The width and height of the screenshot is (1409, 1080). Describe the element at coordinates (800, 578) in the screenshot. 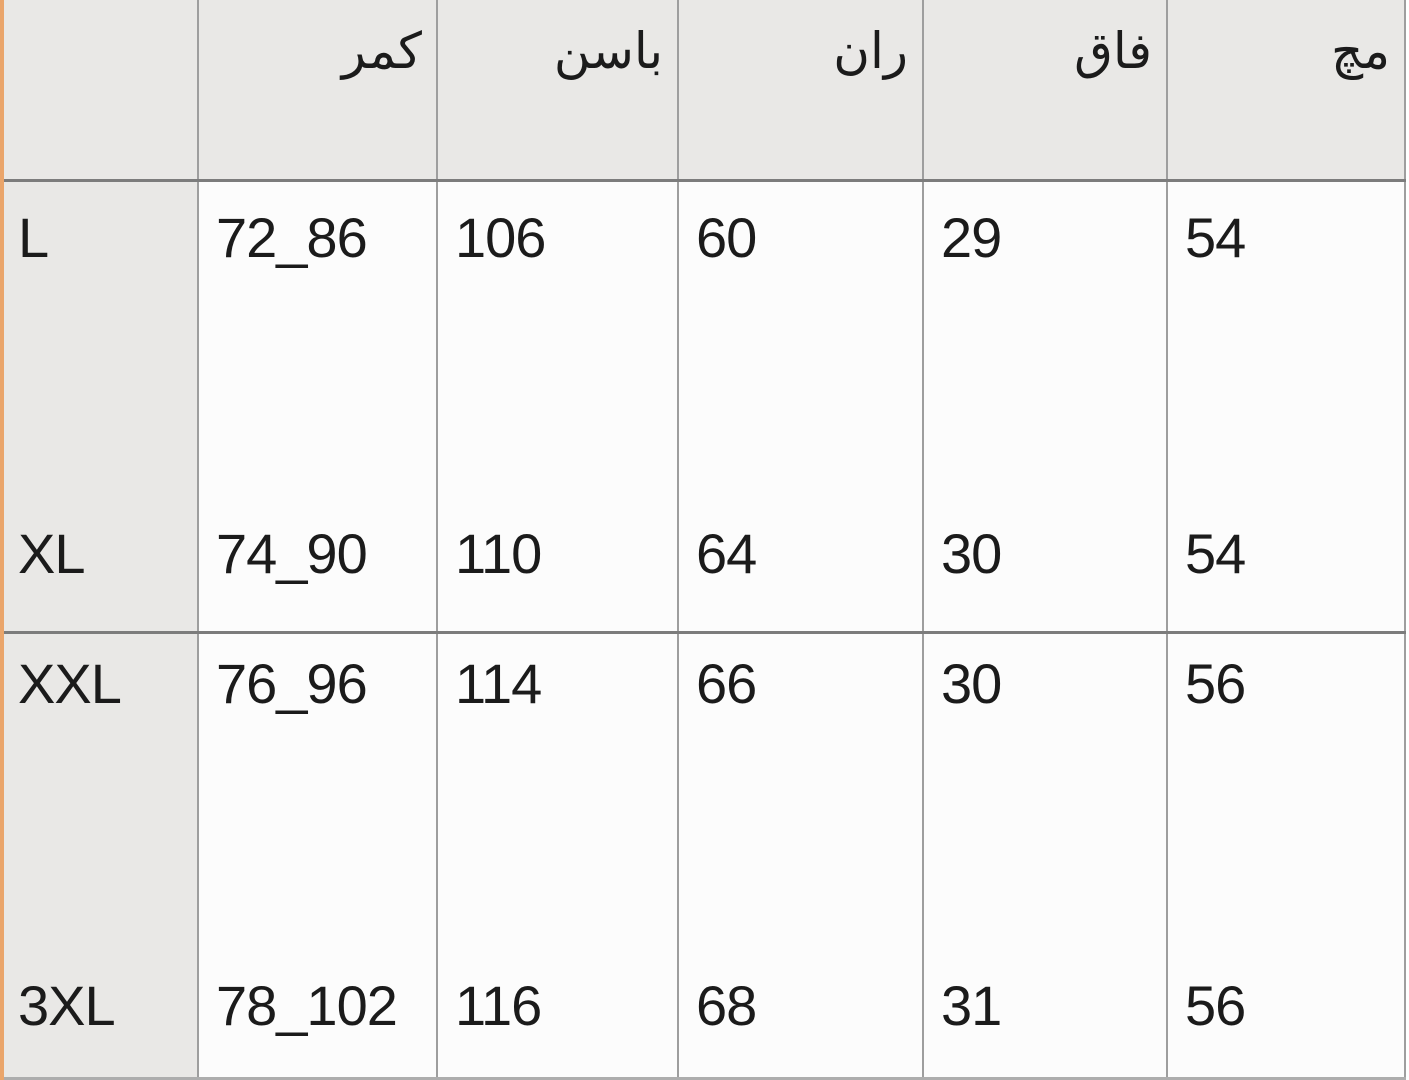

I see `cell-xl-thigh: 64` at that location.